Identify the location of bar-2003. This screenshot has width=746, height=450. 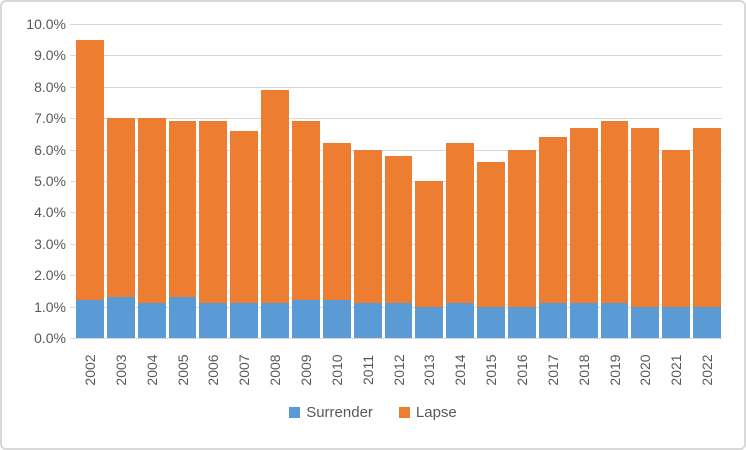
(120, 181).